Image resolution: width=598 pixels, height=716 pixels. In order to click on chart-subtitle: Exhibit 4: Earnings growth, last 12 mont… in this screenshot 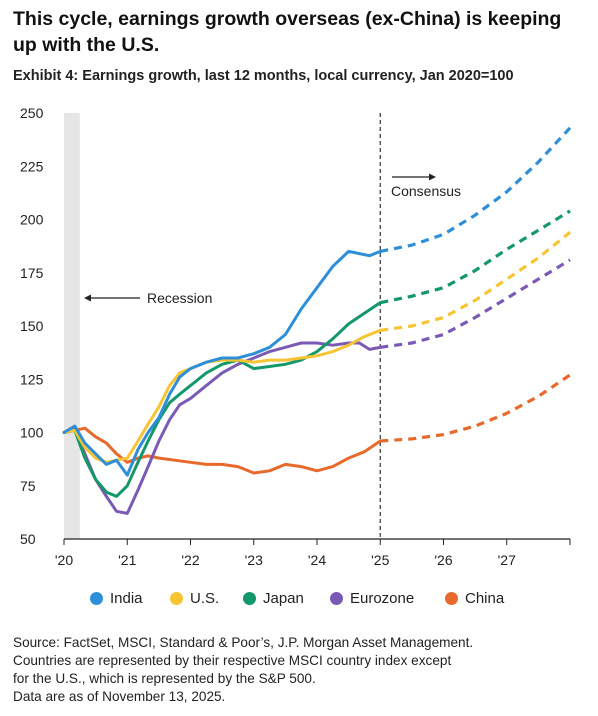, I will do `click(263, 76)`.